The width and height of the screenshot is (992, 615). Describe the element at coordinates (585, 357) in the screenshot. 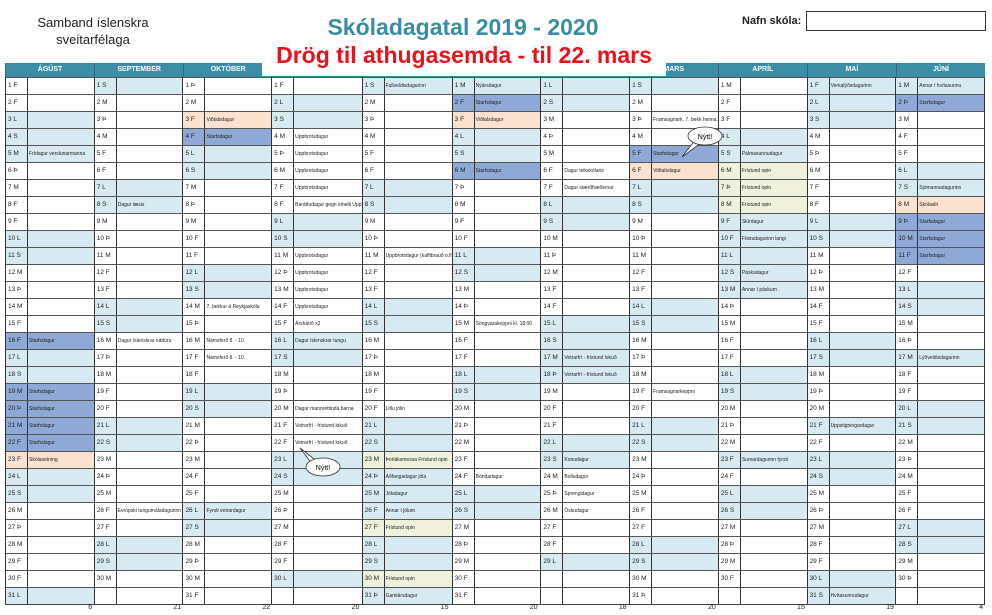

I see `day-row: 17 M Vetrarfrí - frístund lokuð` at that location.